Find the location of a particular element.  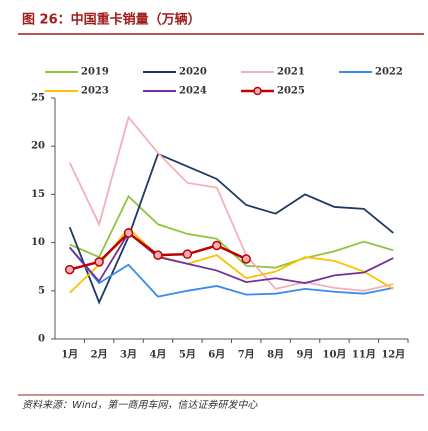

chart-title: 图 26：中国重卡销量（万辆） is located at coordinates (111, 20).